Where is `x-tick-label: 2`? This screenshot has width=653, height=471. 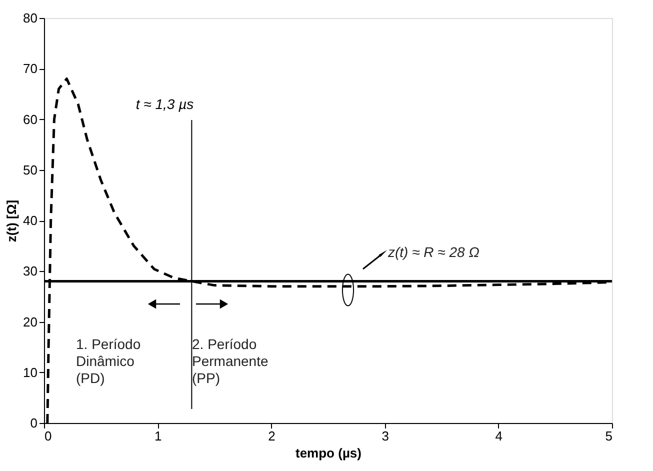
x-tick-label: 2 is located at coordinates (272, 436).